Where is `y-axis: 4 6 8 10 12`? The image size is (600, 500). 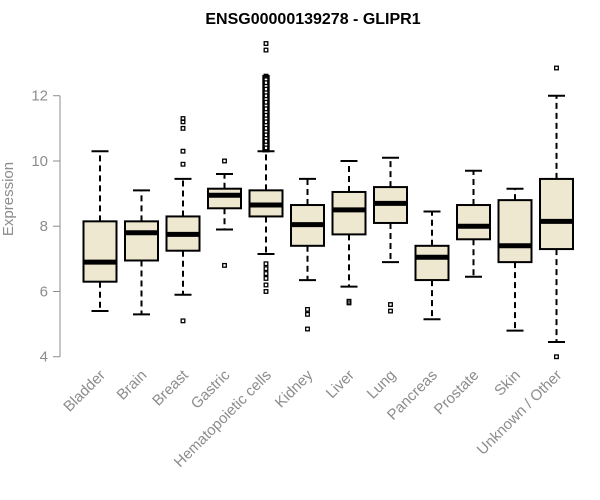 y-axis: 4 6 8 10 12 is located at coordinates (46, 227).